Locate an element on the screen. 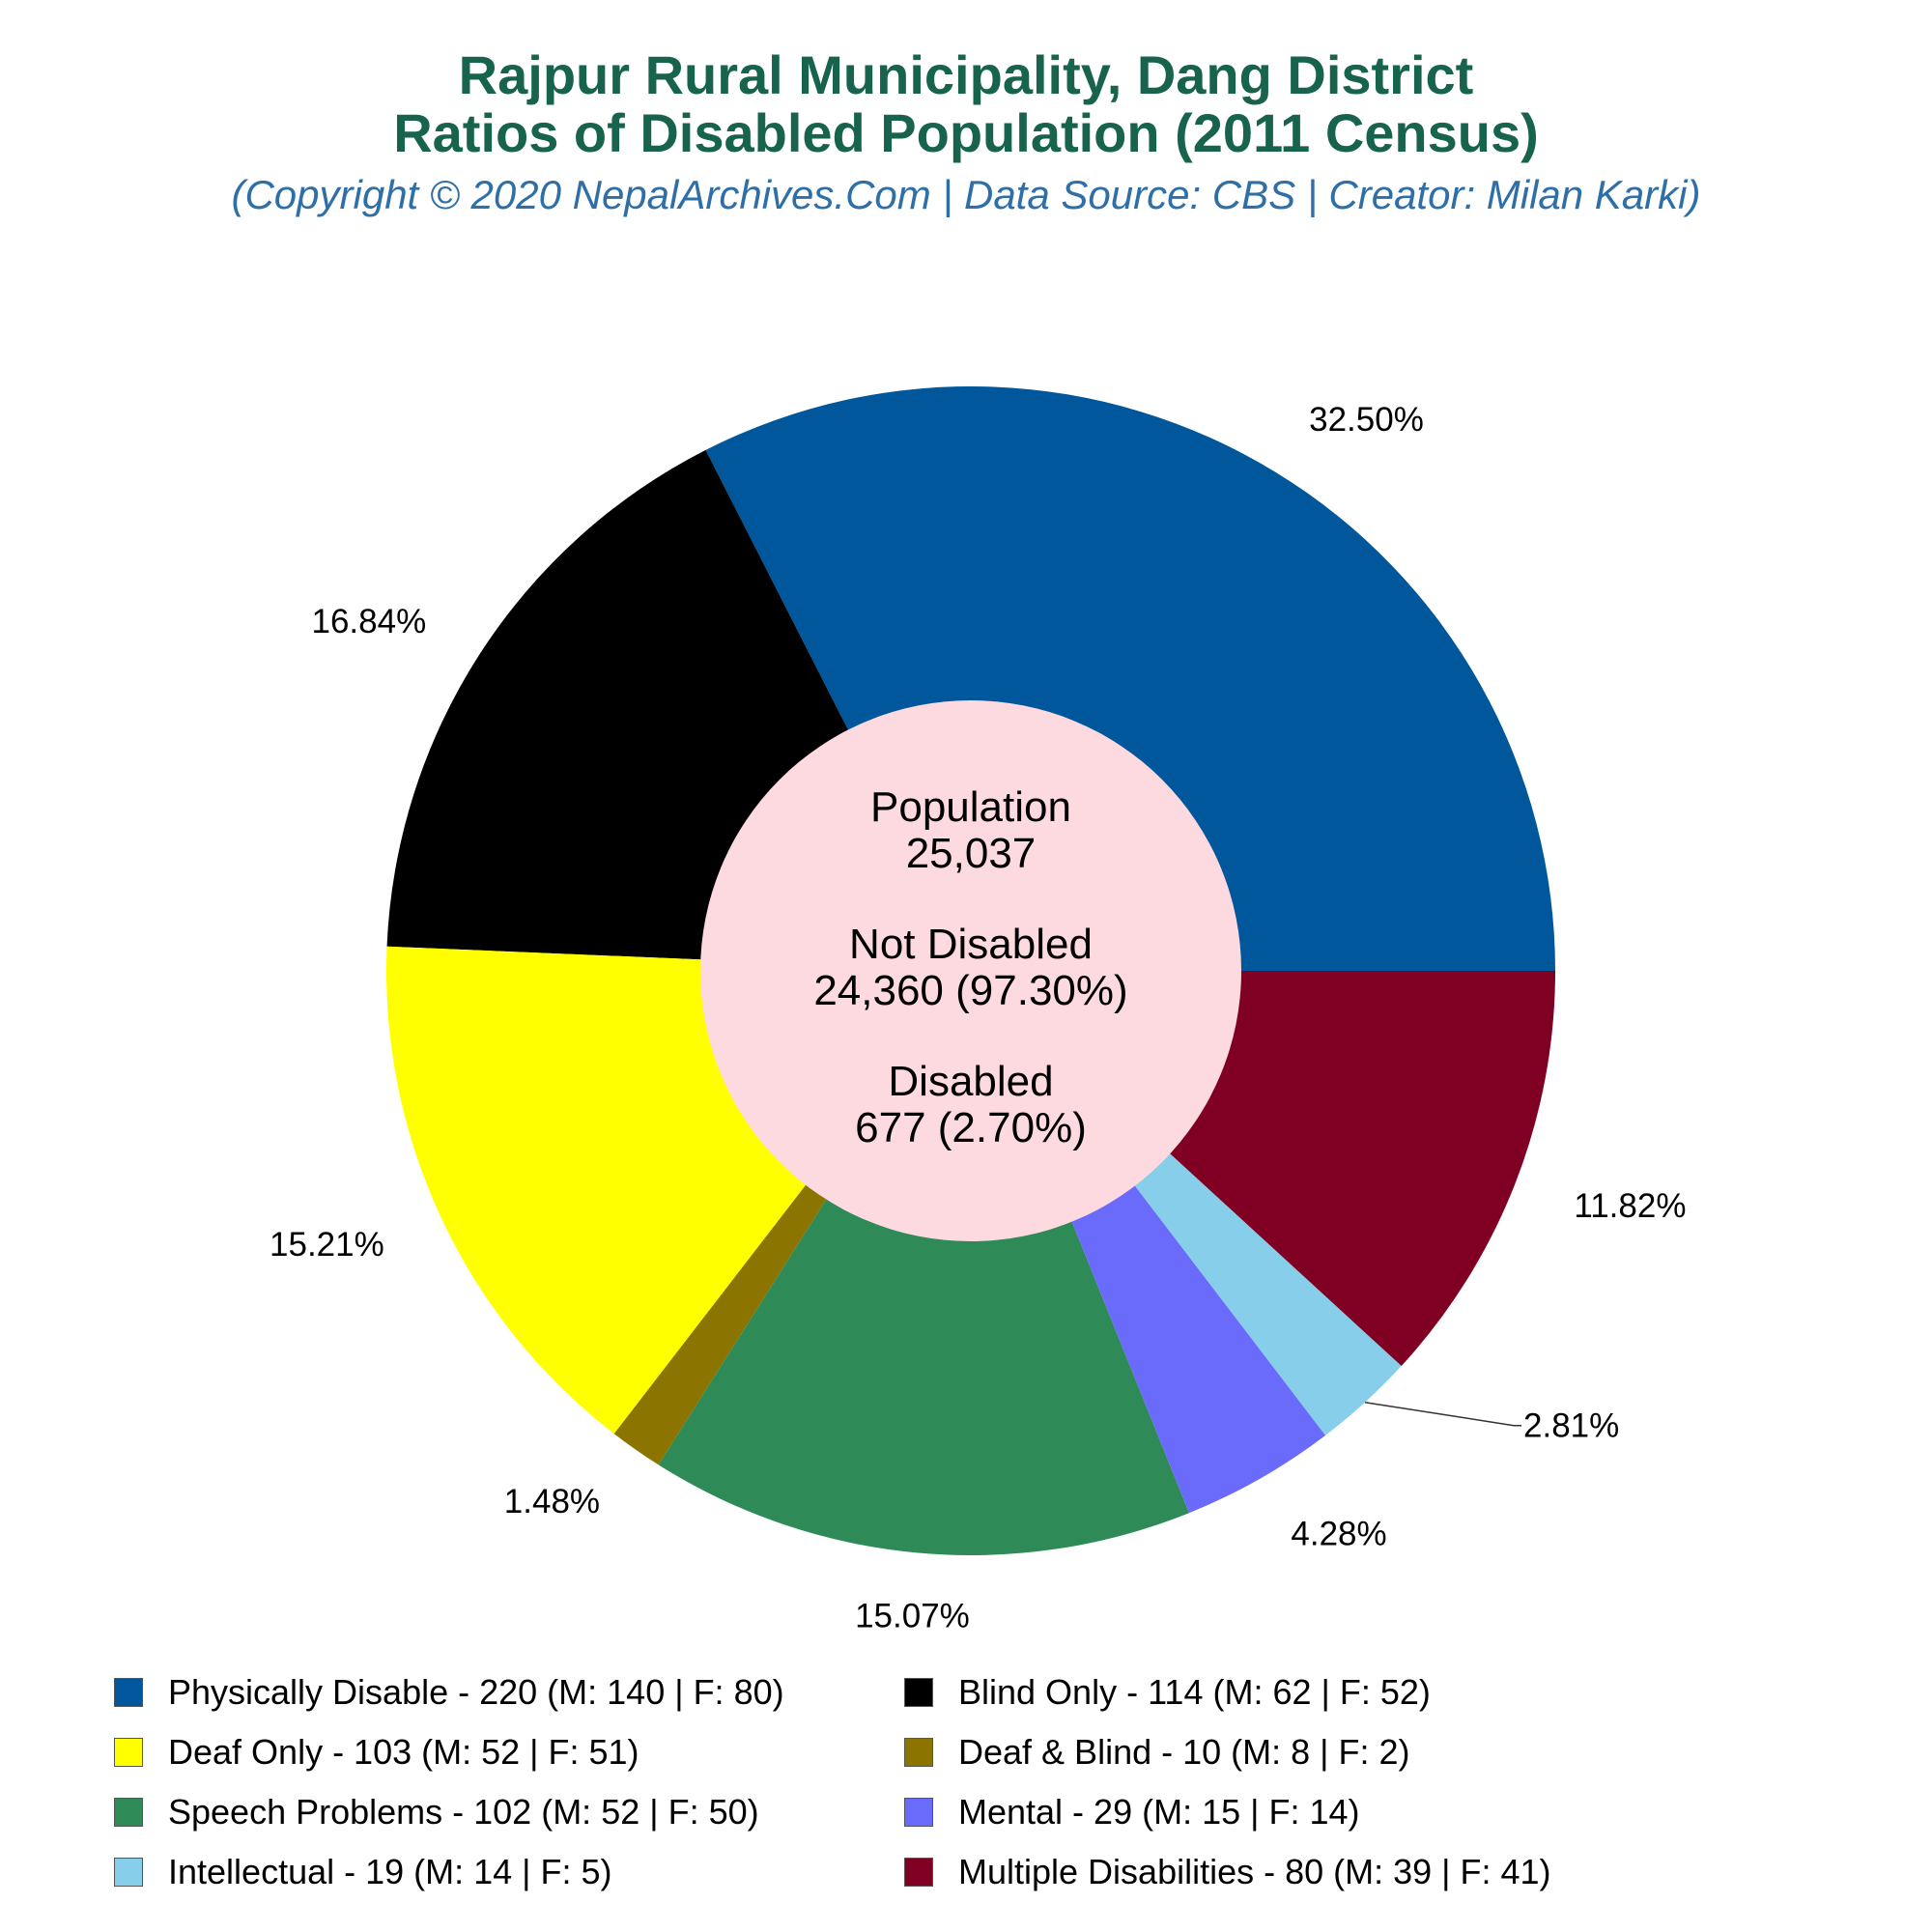 The height and width of the screenshot is (1932, 1932). center-not-disabled-value: 24,360 (97.30%) is located at coordinates (970, 990).